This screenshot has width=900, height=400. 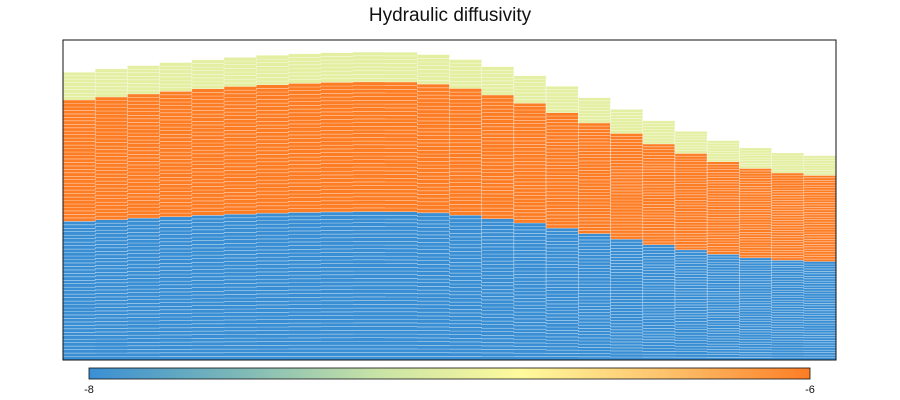 I want to click on colorbar-tick-max: -6, so click(x=810, y=390).